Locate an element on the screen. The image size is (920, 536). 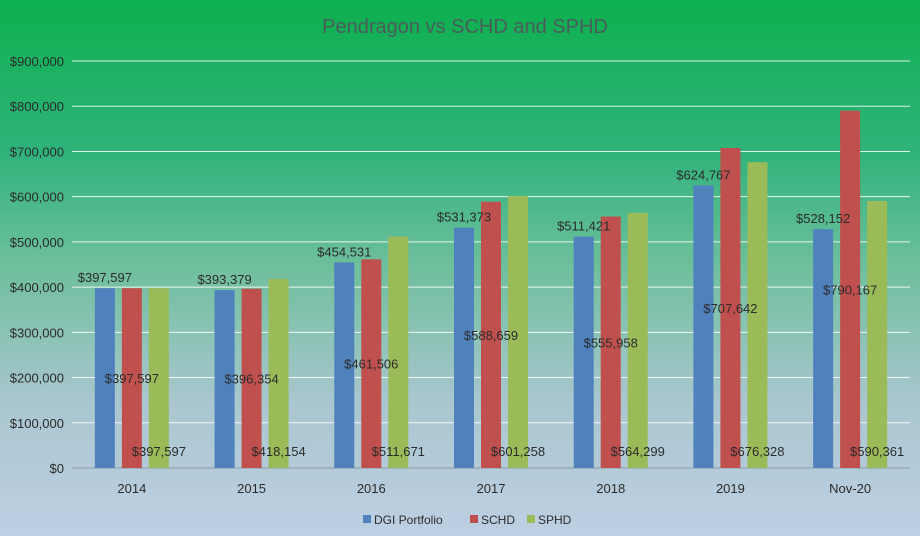
data-label: $511,421 is located at coordinates (583, 226).